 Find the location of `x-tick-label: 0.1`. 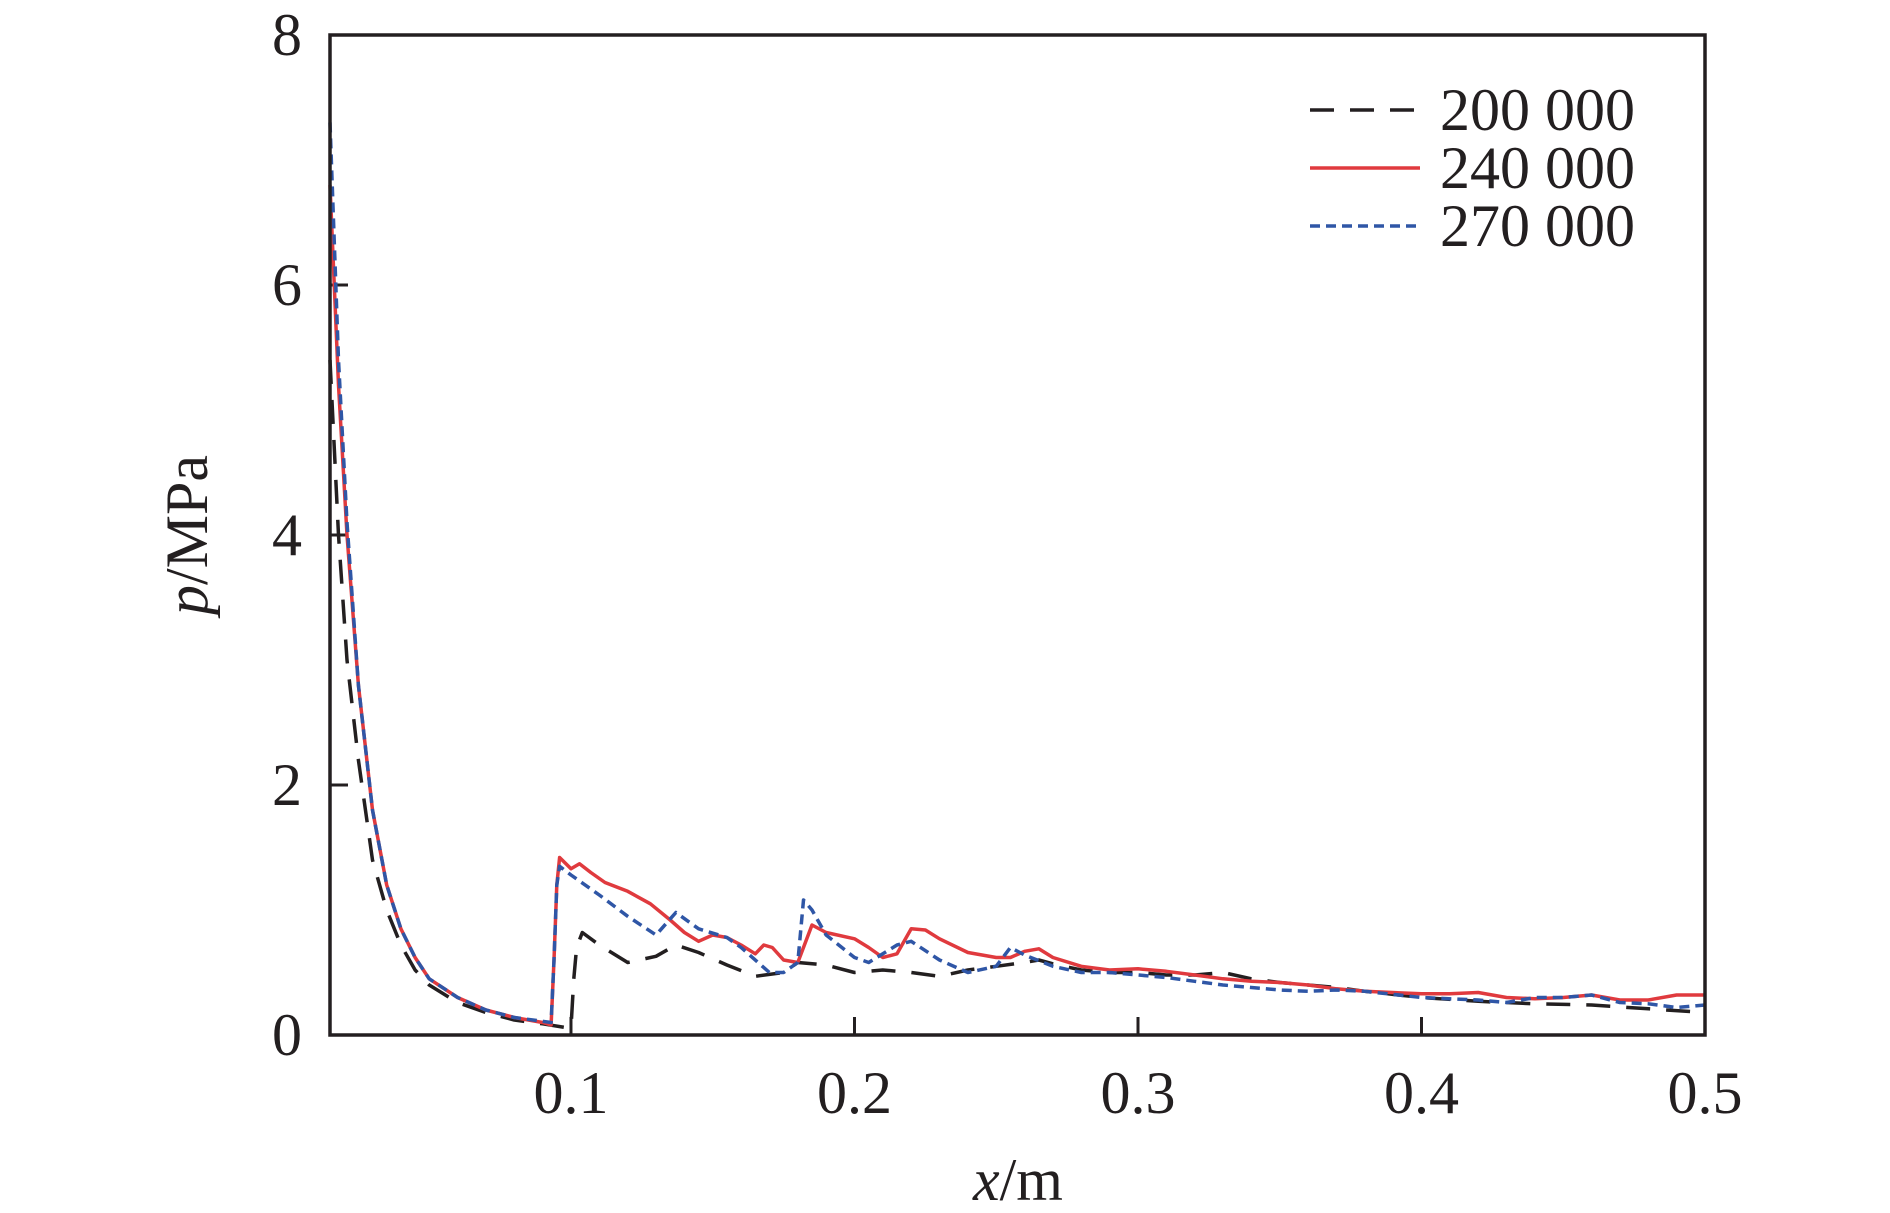

x-tick-label: 0.1 is located at coordinates (570, 1093).